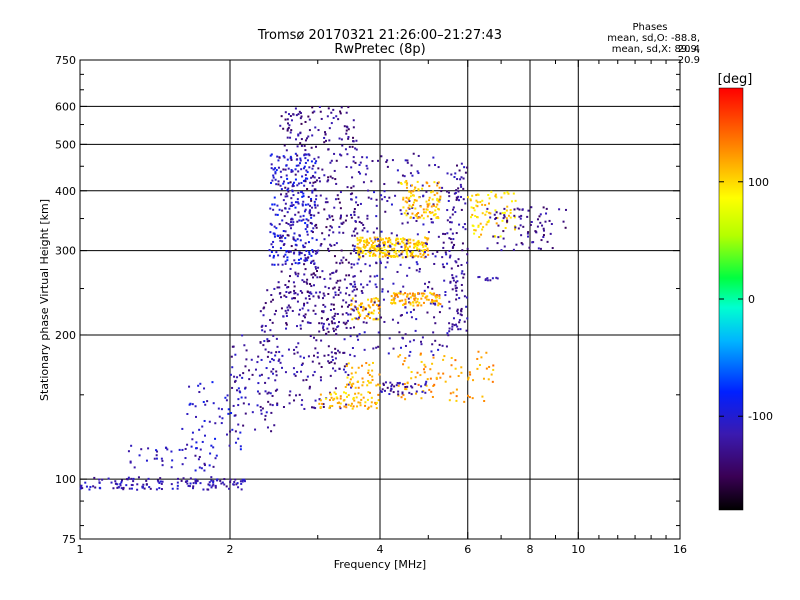  What do you see at coordinates (380, 49) in the screenshot?
I see `chart-subtitle: RwPretec (8p)` at bounding box center [380, 49].